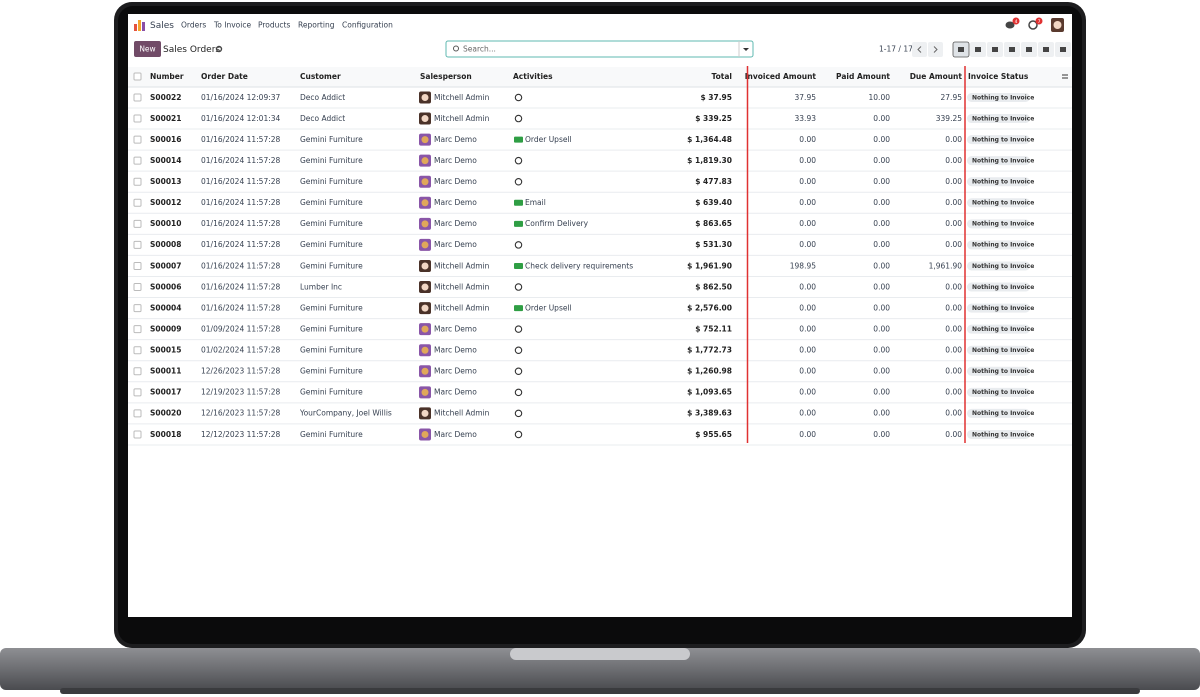 This screenshot has width=1200, height=697. Describe the element at coordinates (557, 223) in the screenshot. I see `cell: Confirm Delivery` at that location.